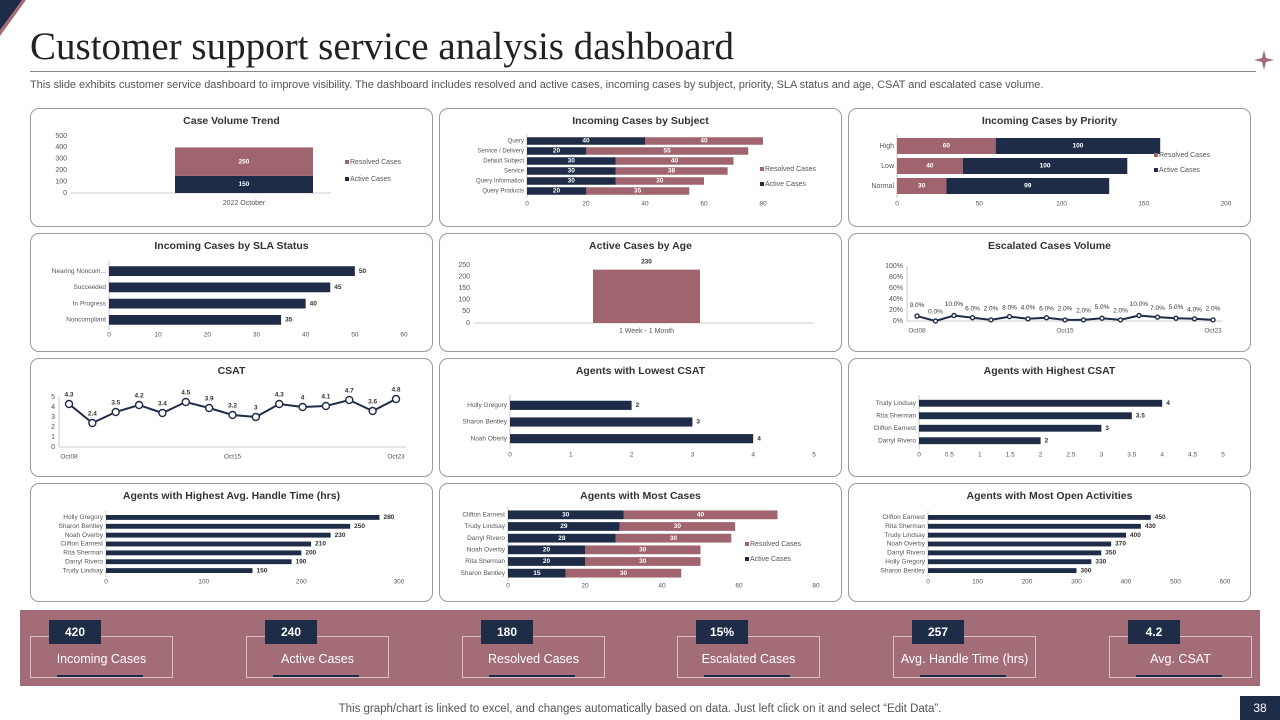 The width and height of the screenshot is (1280, 720). Describe the element at coordinates (1179, 676) in the screenshot. I see `kpi-underline` at that location.